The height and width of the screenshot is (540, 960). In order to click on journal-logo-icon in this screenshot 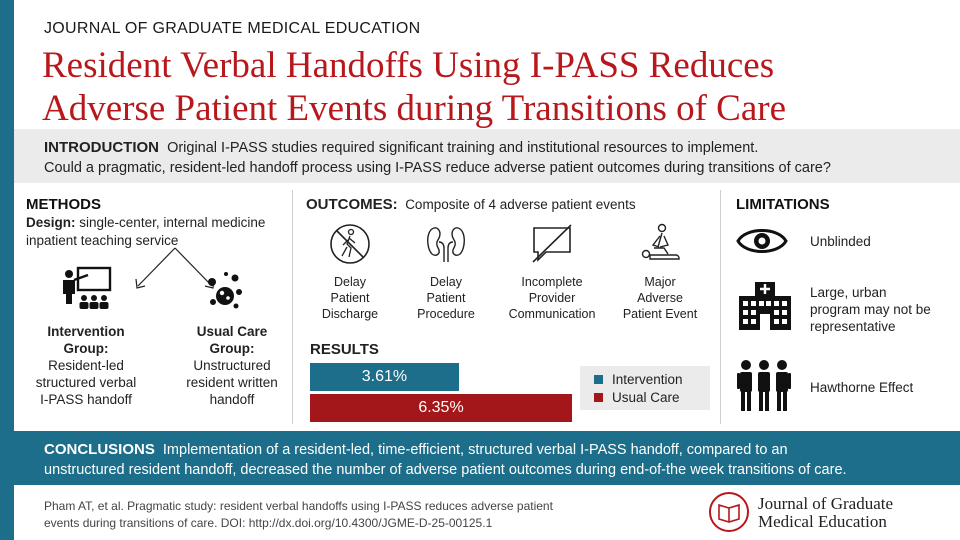, I will do `click(729, 512)`.